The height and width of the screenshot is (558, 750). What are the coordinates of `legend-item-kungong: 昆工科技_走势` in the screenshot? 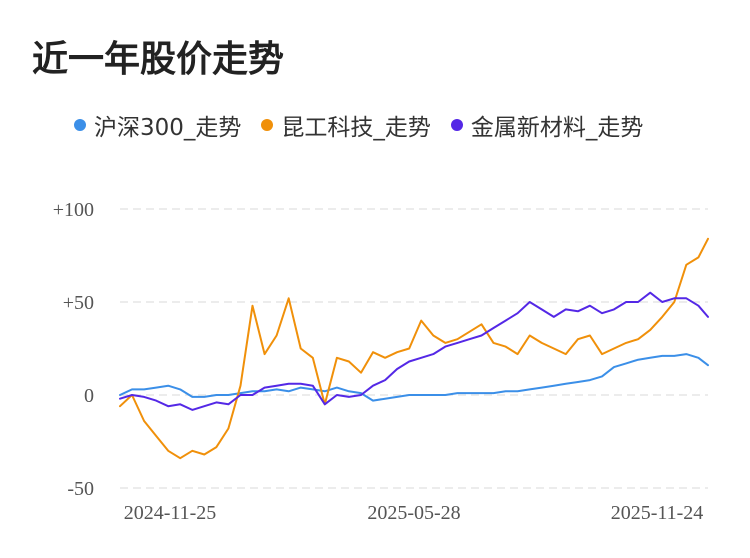 It's located at (346, 125).